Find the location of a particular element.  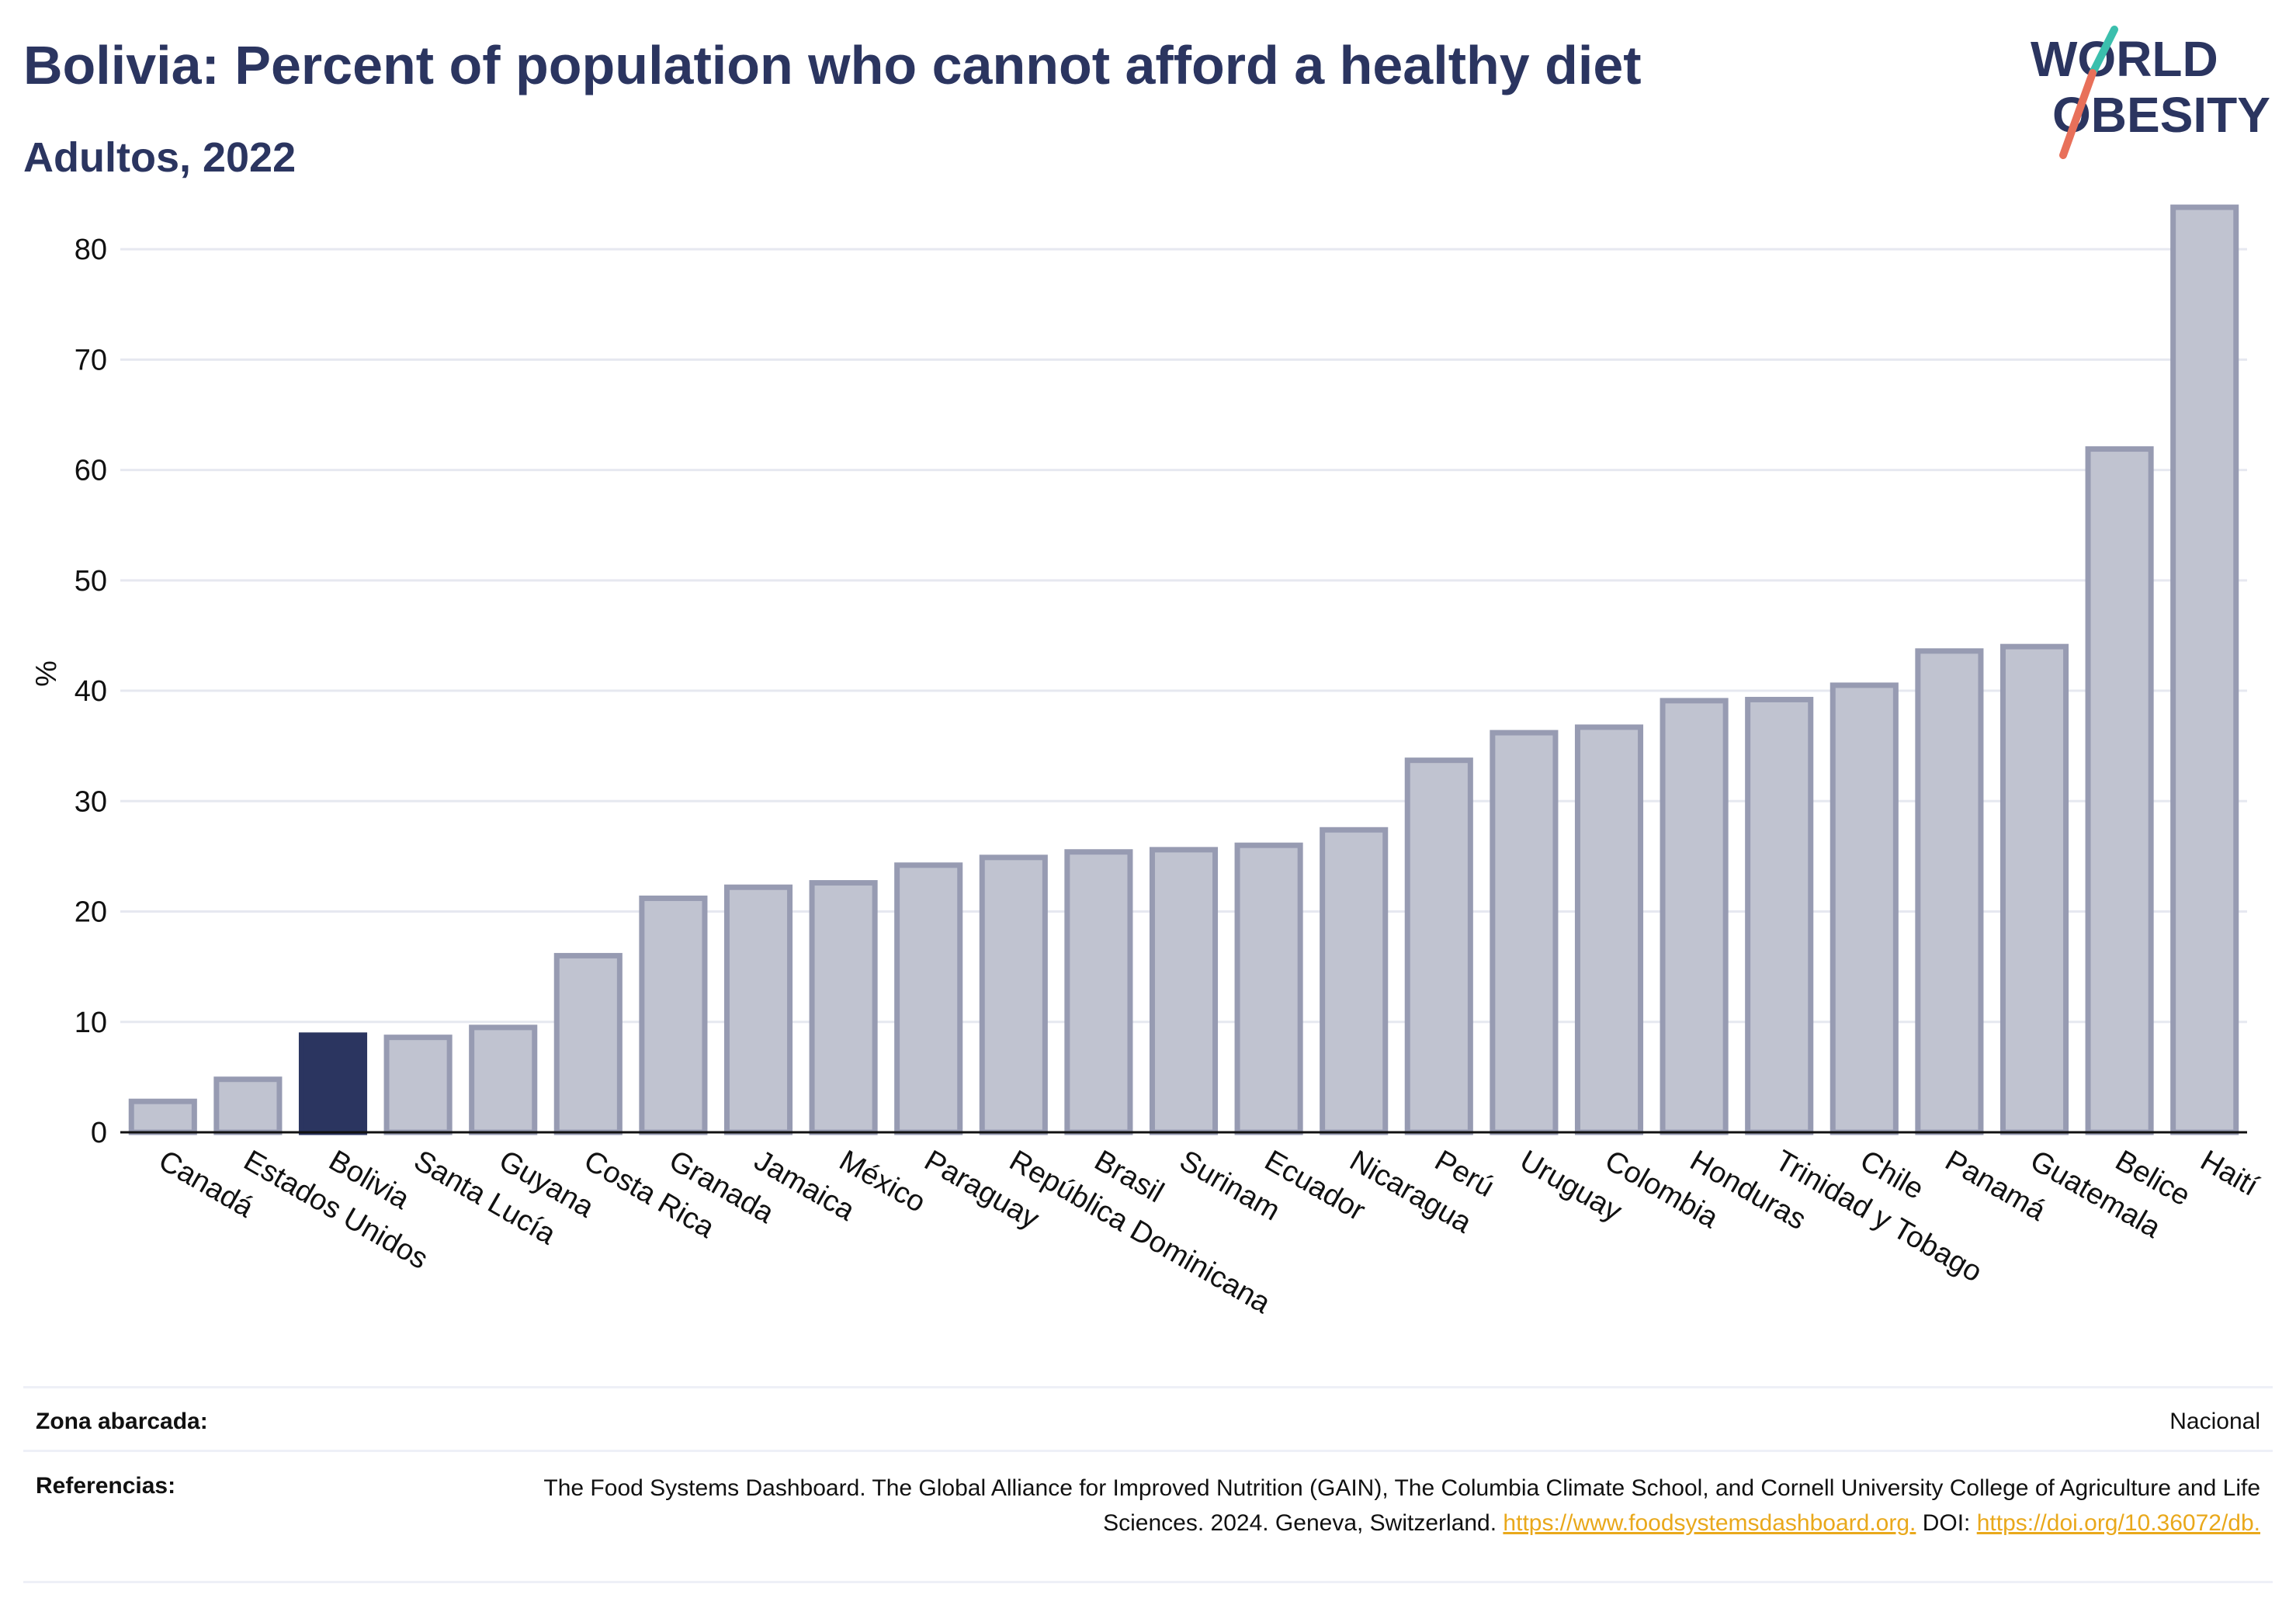

doi-link: https://doi.org/10.36072/db. is located at coordinates (2118, 1523).